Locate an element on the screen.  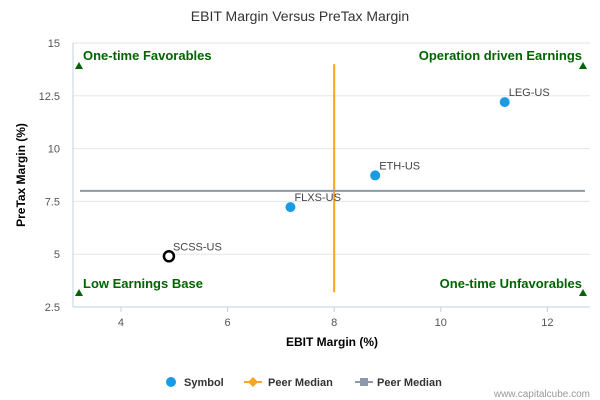
x-tick-labels: 4 6 8 10 12 is located at coordinates (336, 323).